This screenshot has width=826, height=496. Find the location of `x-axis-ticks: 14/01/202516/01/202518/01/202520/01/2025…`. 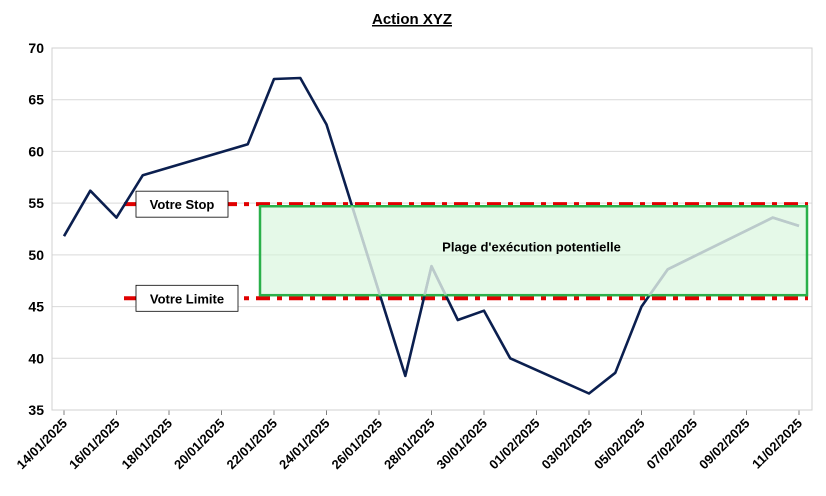

x-axis-ticks: 14/01/202516/01/202518/01/202520/01/2025… is located at coordinates (409, 441).